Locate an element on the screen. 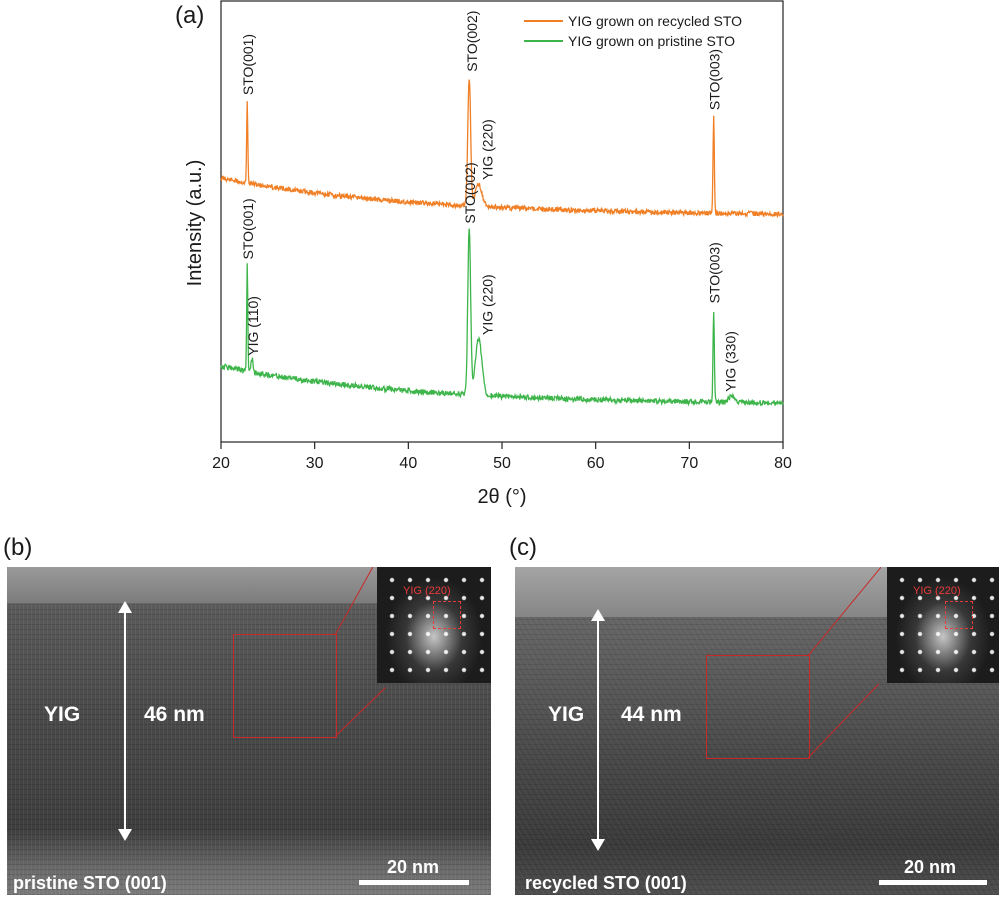 This screenshot has height=898, width=1003. x-ticks: 20 30 40 50 60 70 80 is located at coordinates (502, 457).